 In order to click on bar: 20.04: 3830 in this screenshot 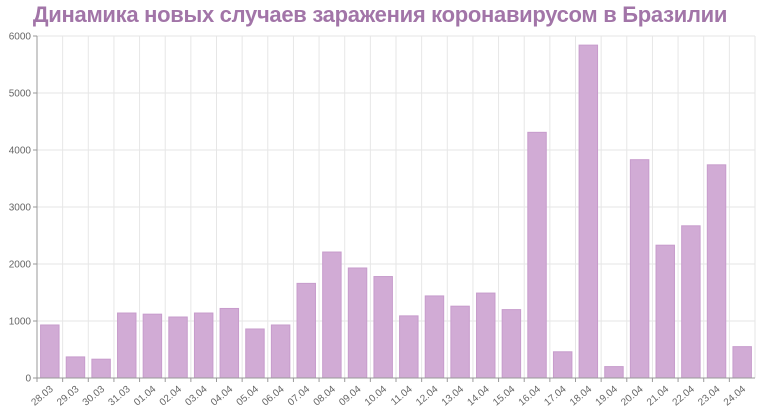, I will do `click(639, 269)`.